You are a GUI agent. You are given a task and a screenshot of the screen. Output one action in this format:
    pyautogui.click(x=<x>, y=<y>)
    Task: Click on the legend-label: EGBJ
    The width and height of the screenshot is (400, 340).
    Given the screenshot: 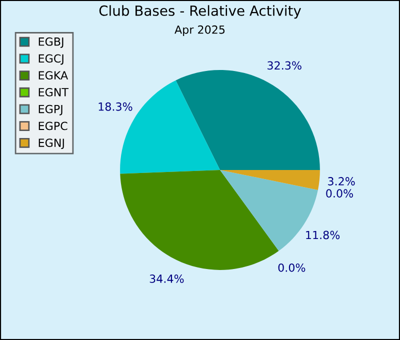 What is the action you would take?
    pyautogui.click(x=51, y=42)
    